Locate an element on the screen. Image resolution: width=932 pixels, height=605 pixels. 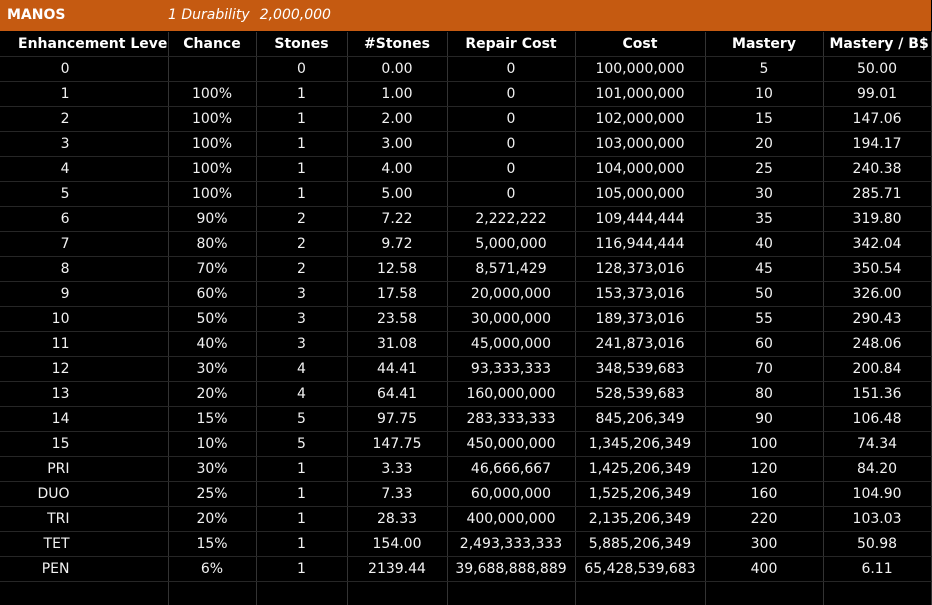
cost-cell: 348,539,683 is located at coordinates (640, 369).